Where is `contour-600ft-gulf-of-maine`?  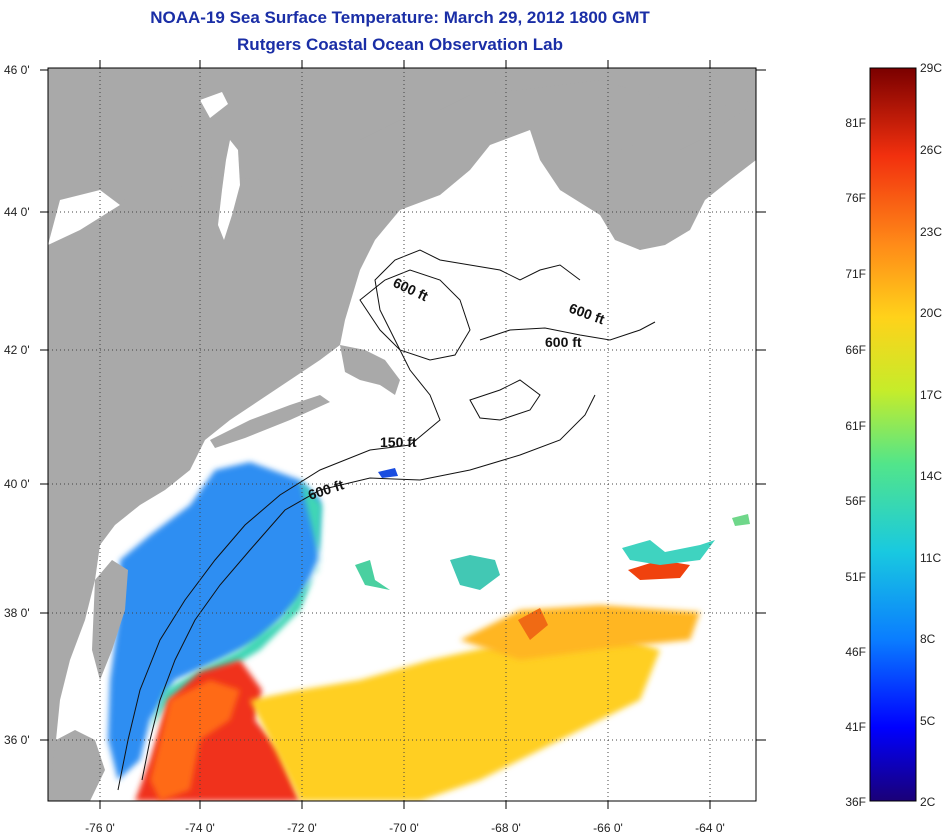 contour-600ft-gulf-of-maine is located at coordinates (567, 331).